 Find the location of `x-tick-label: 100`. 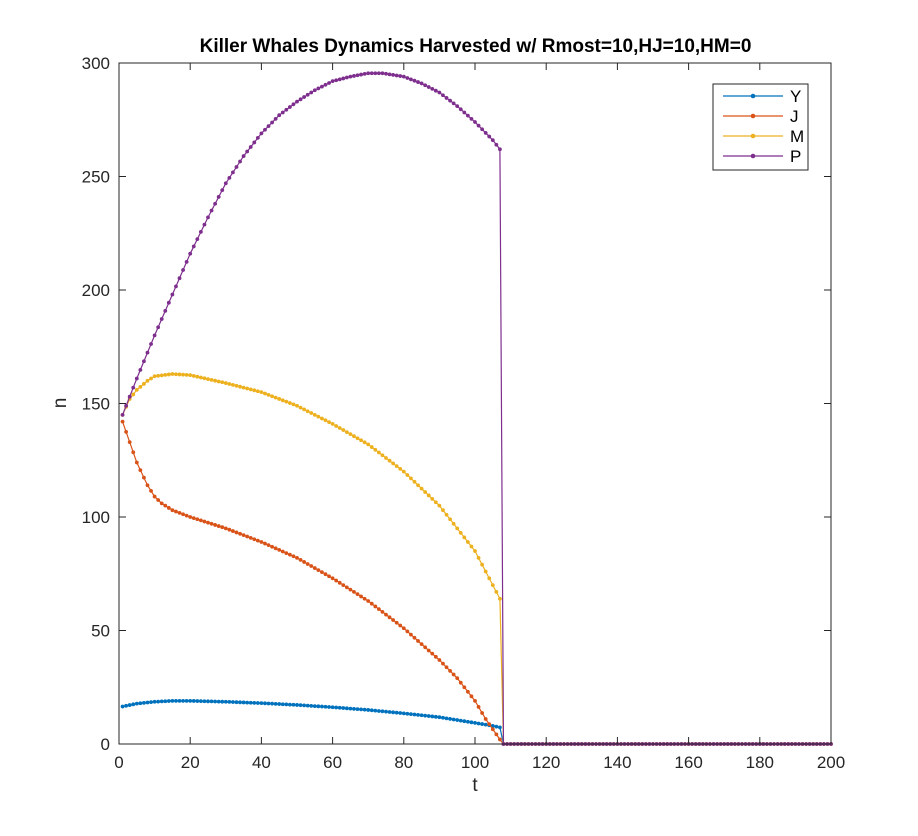

x-tick-label: 100 is located at coordinates (475, 762).